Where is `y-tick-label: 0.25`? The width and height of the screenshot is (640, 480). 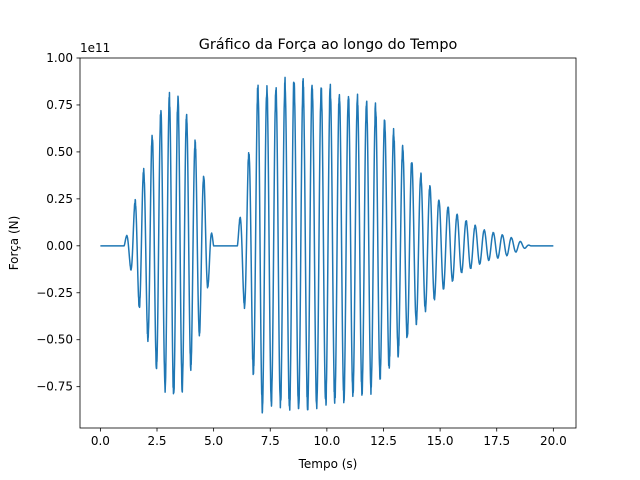 y-tick-label: 0.25 is located at coordinates (59, 199).